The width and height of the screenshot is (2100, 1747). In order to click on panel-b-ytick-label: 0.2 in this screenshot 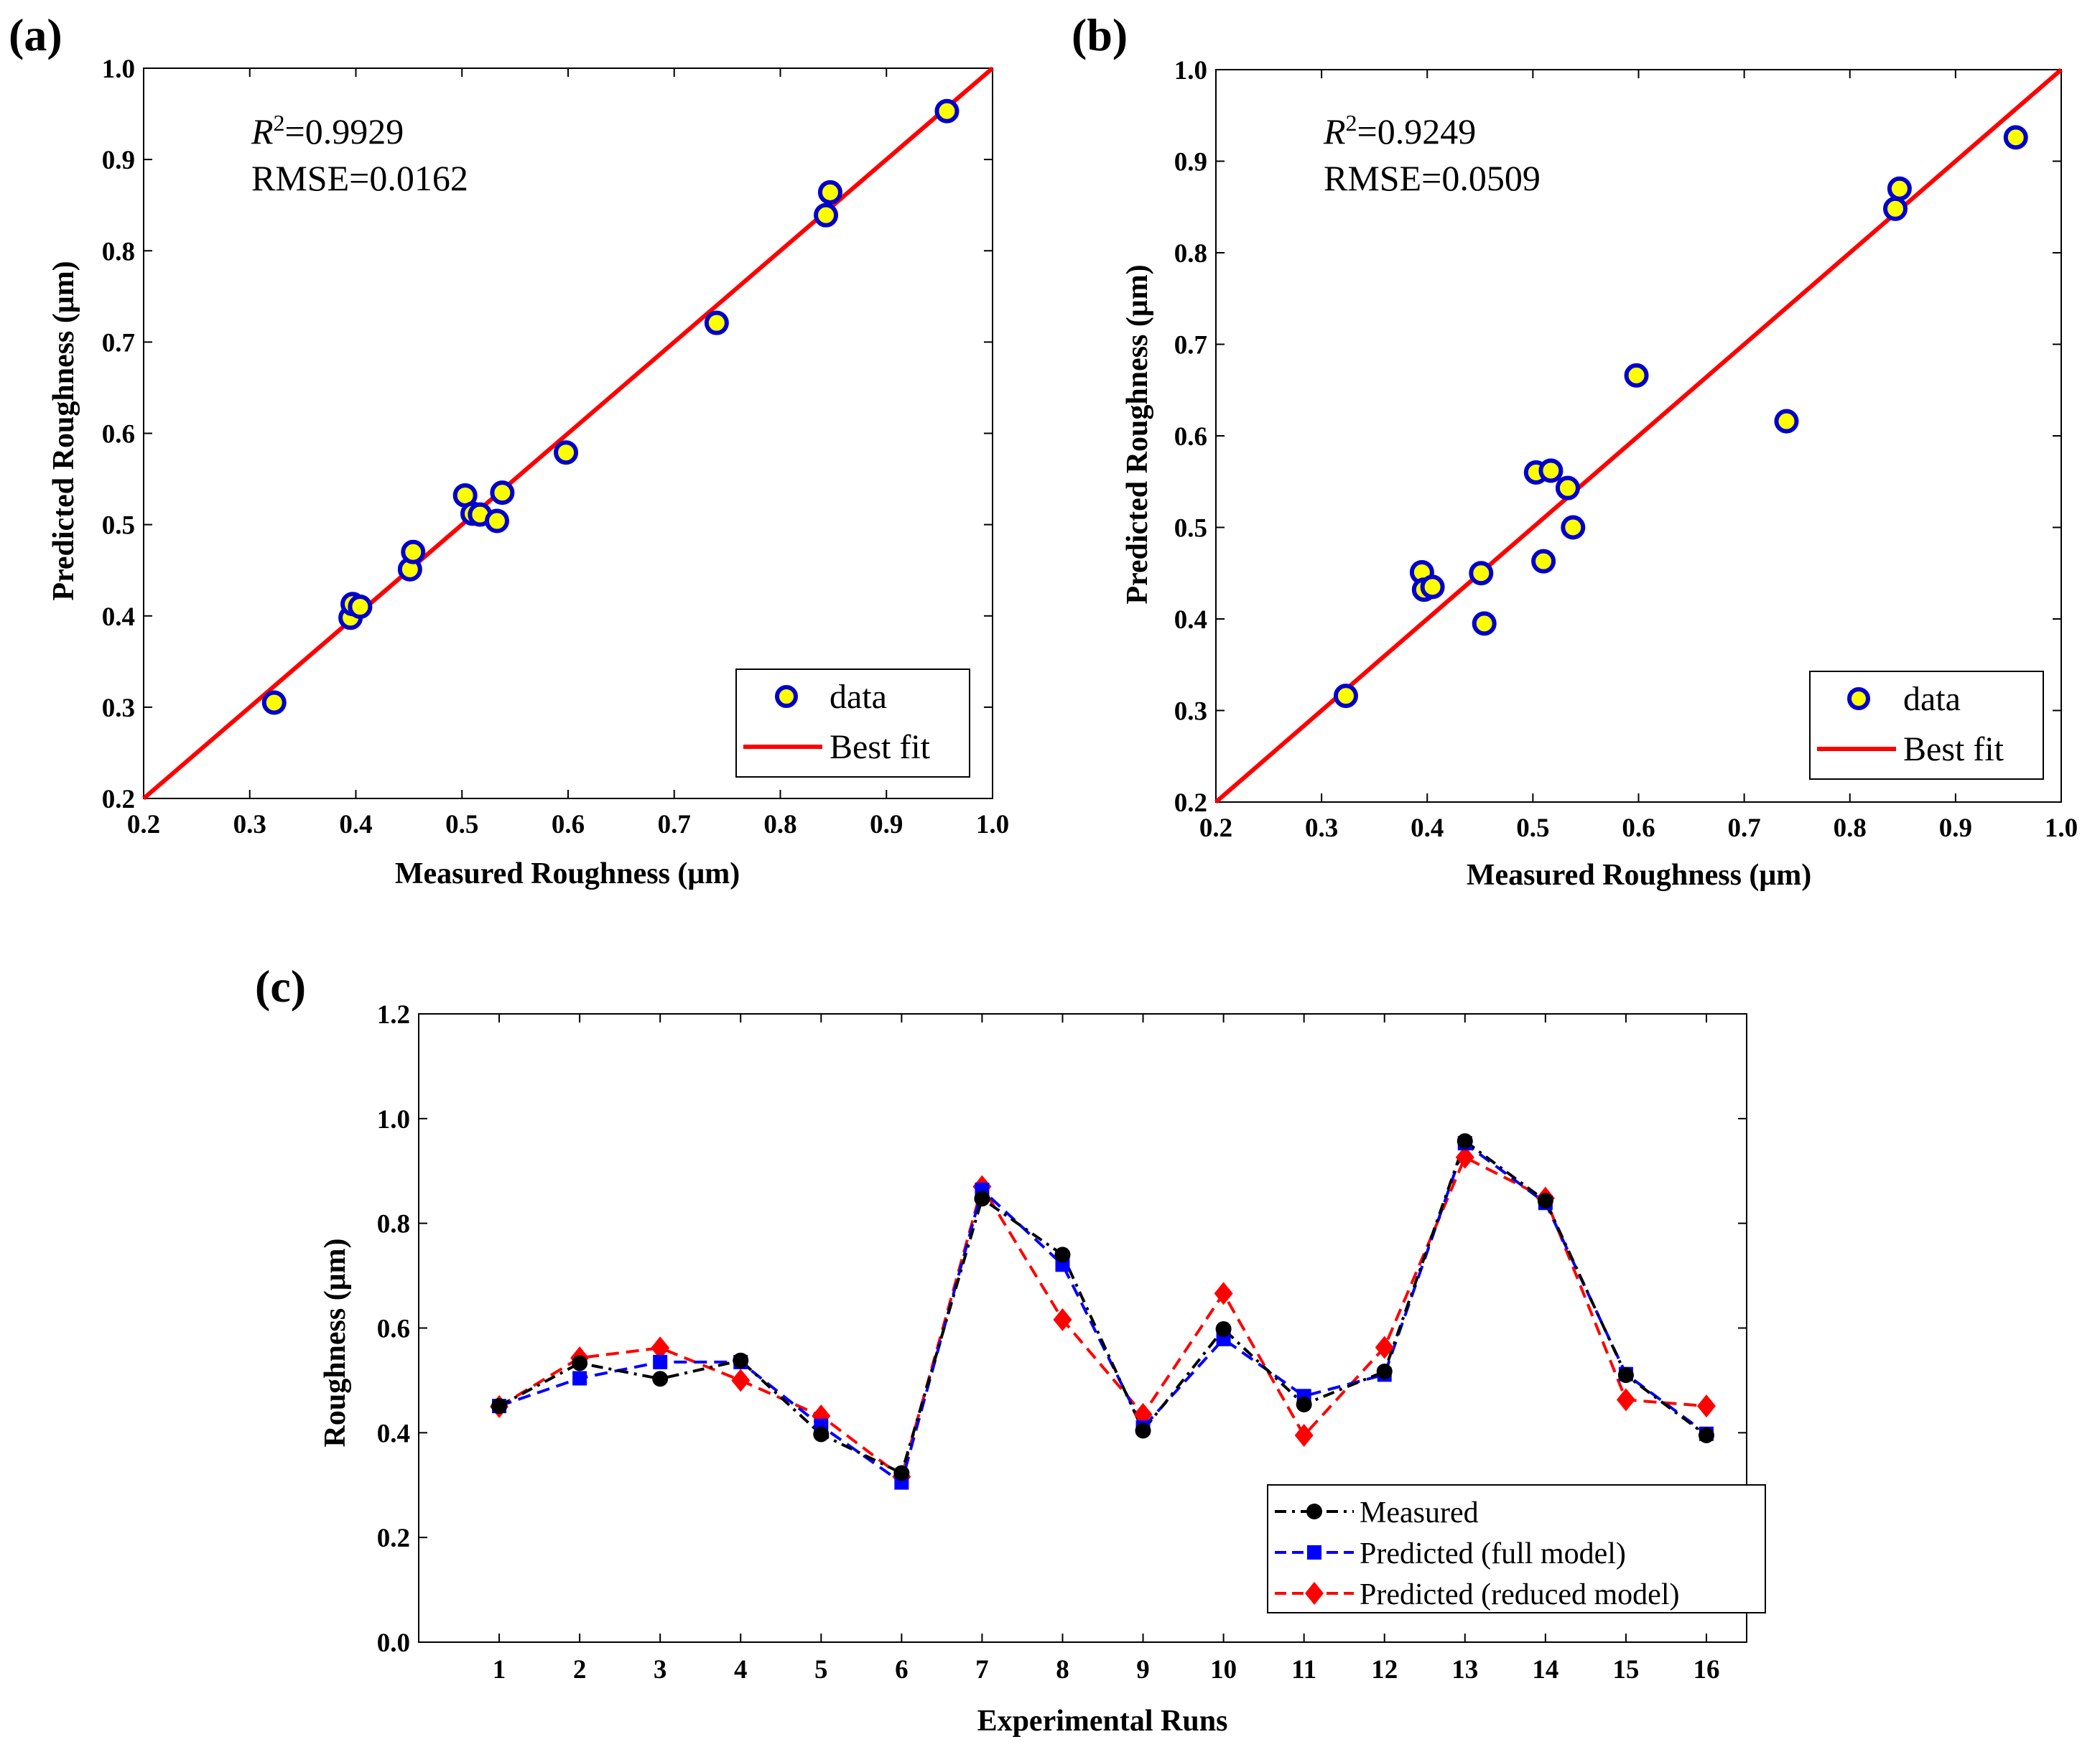, I will do `click(1190, 803)`.